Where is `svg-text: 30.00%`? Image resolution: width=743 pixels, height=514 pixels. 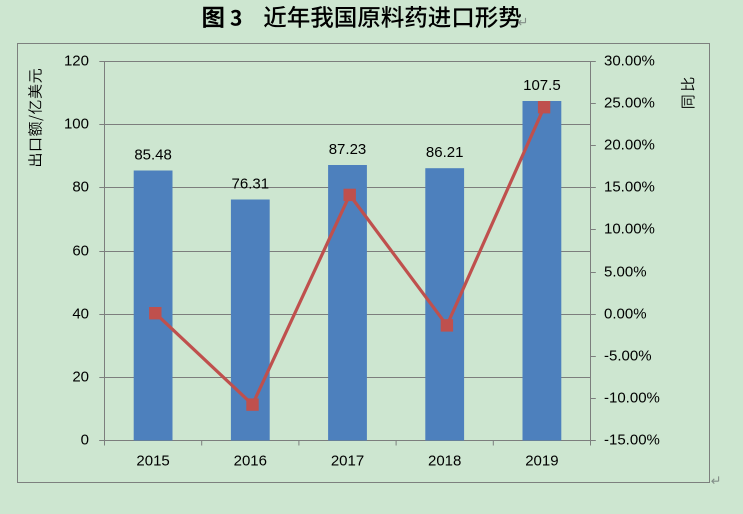 svg-text: 30.00% is located at coordinates (629, 61).